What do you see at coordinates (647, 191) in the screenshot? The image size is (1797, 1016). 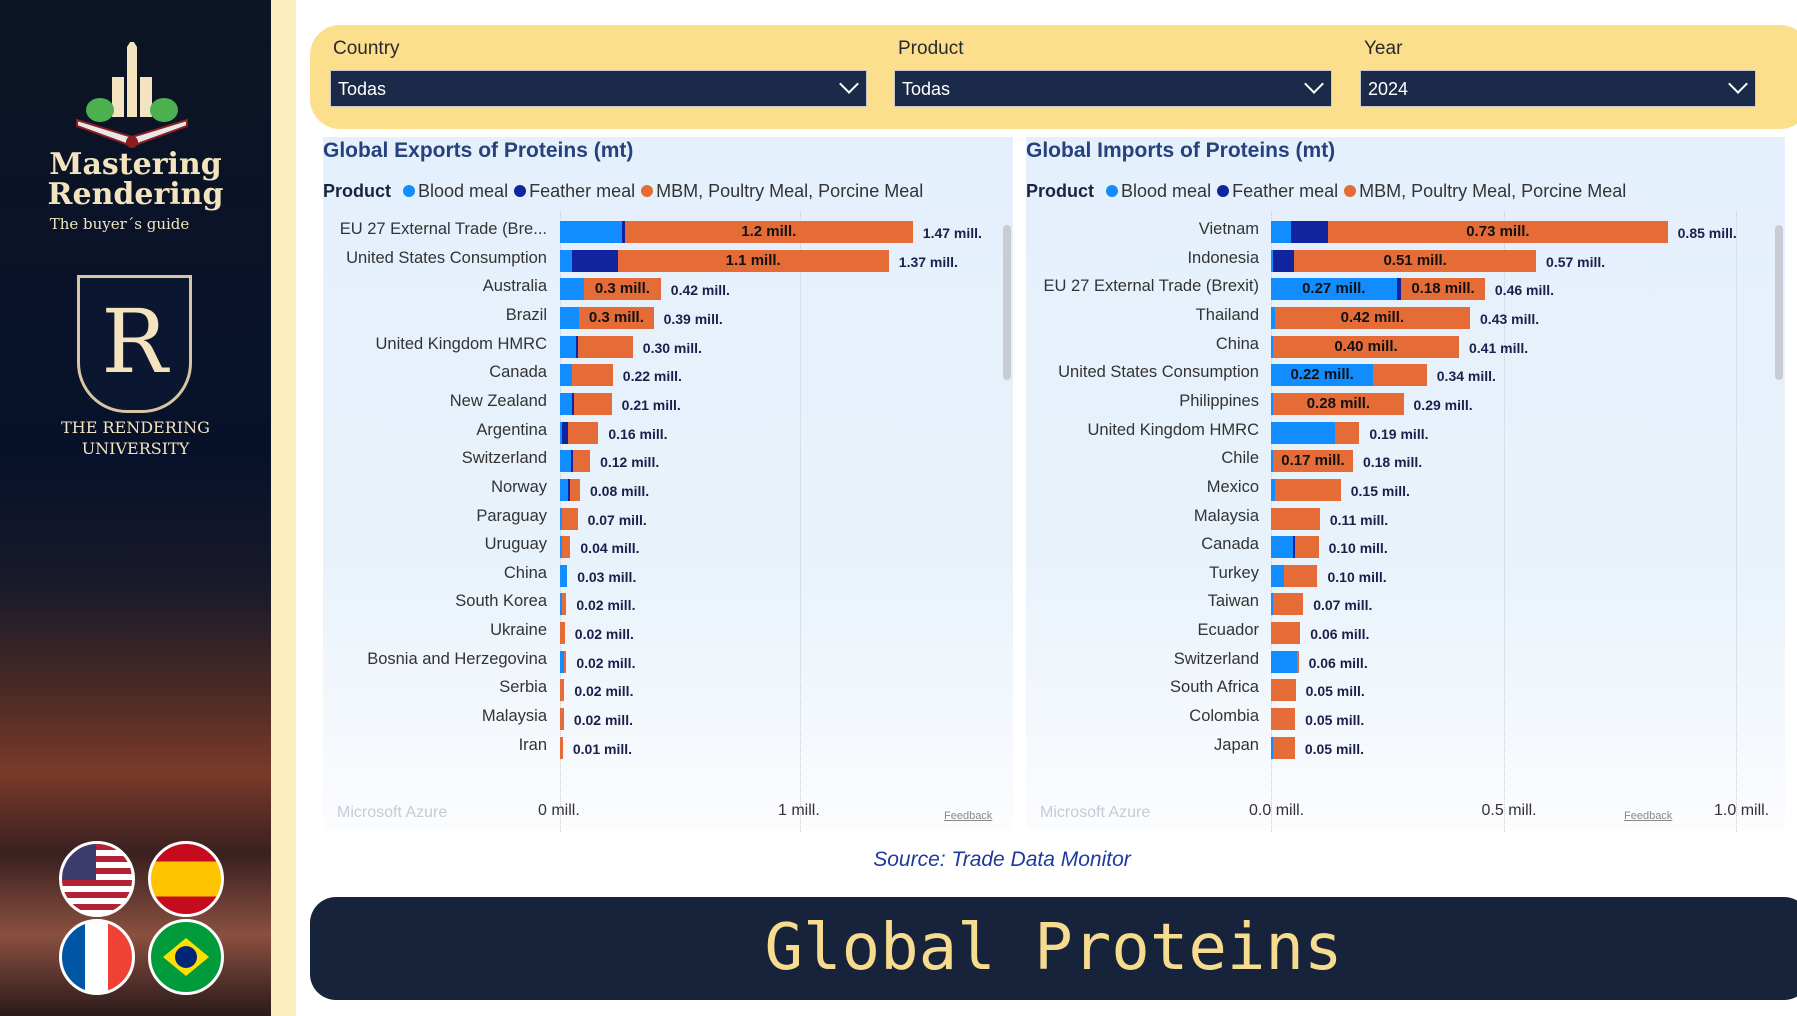 I see `legend-dot-icon` at bounding box center [647, 191].